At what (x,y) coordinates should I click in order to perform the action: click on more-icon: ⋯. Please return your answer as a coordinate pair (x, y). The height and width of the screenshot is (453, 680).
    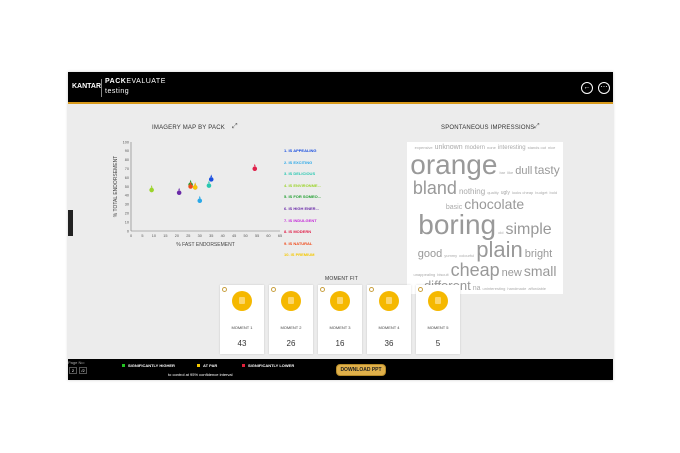
    Looking at the image, I should click on (604, 88).